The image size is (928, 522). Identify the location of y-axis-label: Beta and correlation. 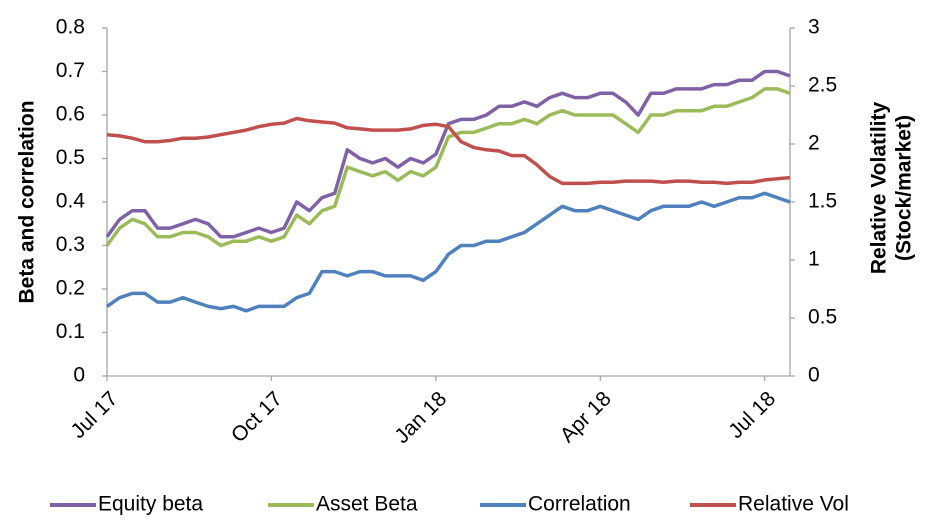
(27, 201).